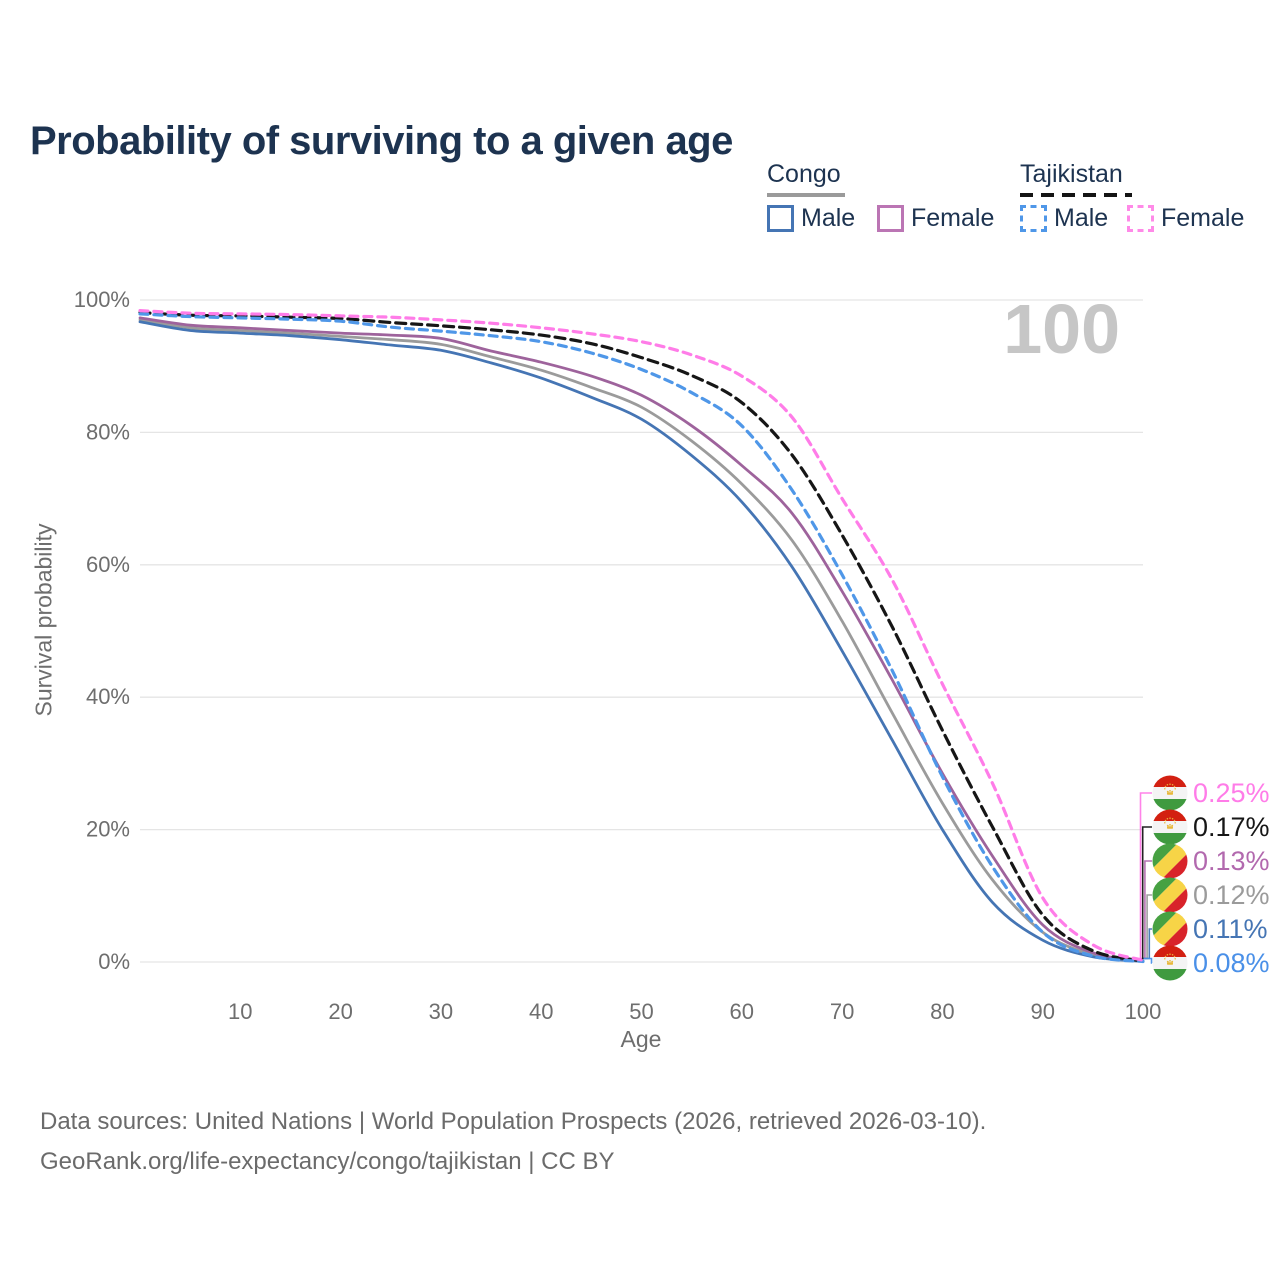 The image size is (1280, 1280). Describe the element at coordinates (1033, 218) in the screenshot. I see `tajikistan-male-swatch-icon` at that location.